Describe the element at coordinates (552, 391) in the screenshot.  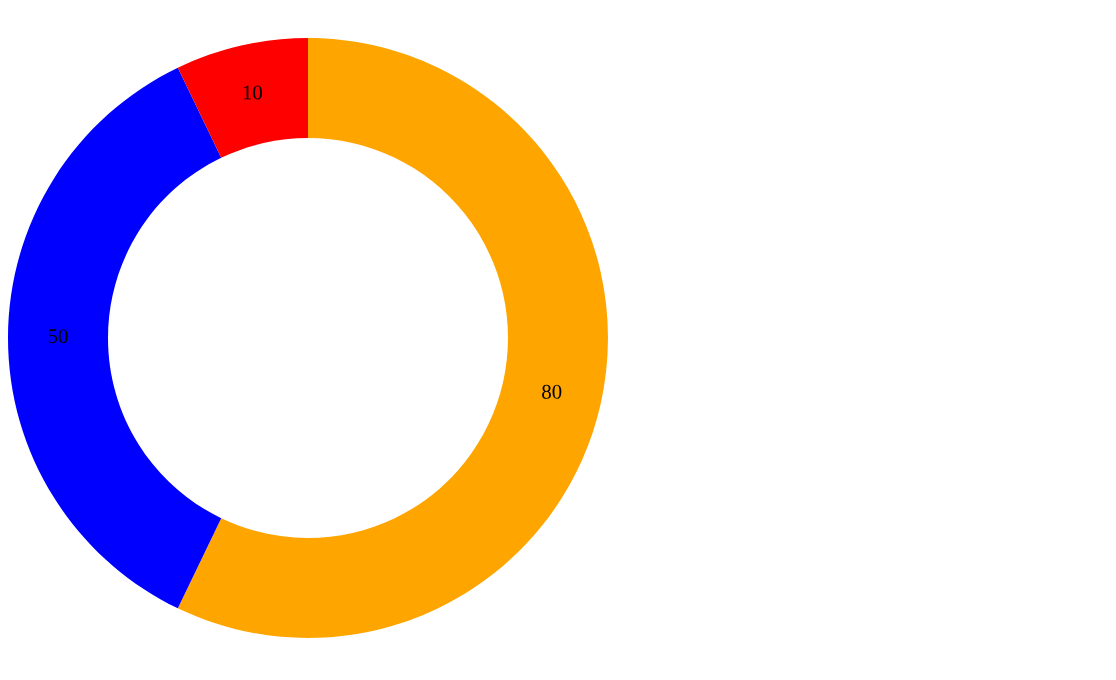
I see `data-label: 80` at that location.